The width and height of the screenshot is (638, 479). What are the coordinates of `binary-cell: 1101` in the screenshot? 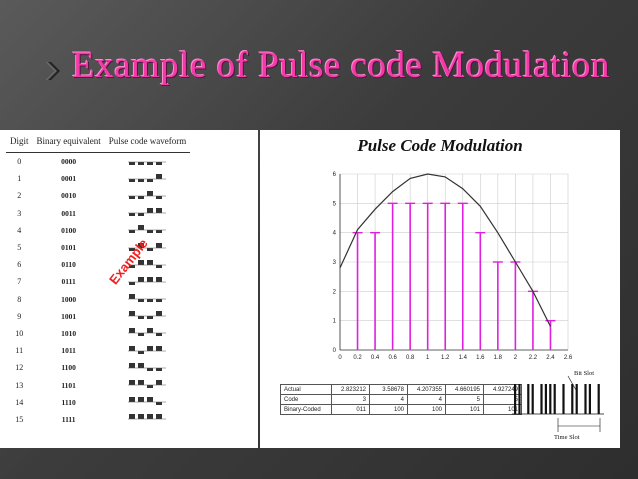 It's located at (68, 385).